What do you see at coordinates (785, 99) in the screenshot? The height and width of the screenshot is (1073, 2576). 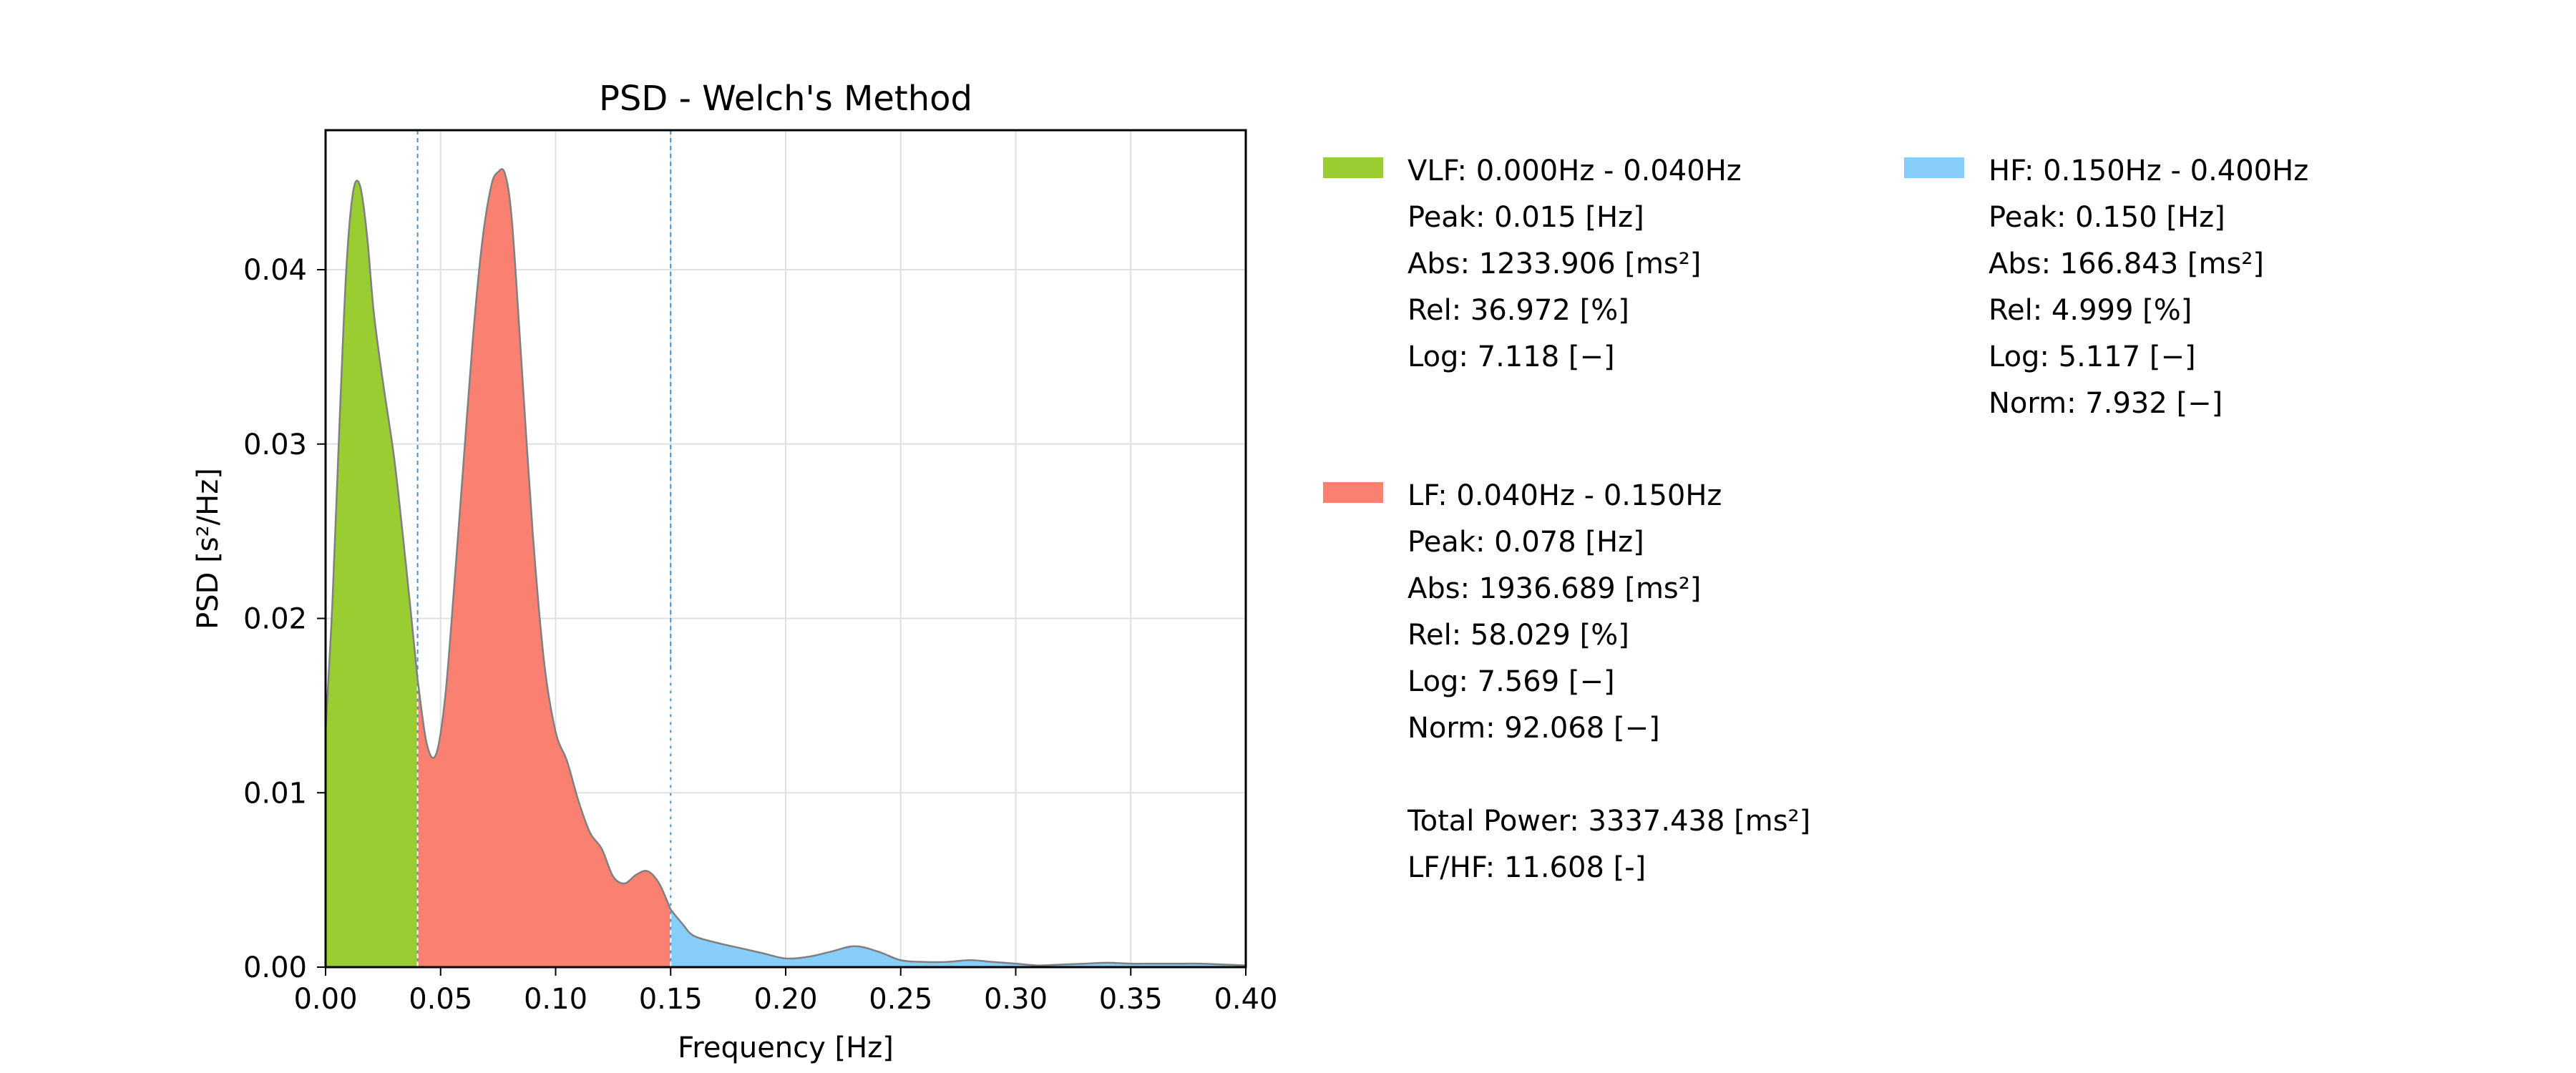 I see `chart-title: PSD - Welch's Method` at bounding box center [785, 99].